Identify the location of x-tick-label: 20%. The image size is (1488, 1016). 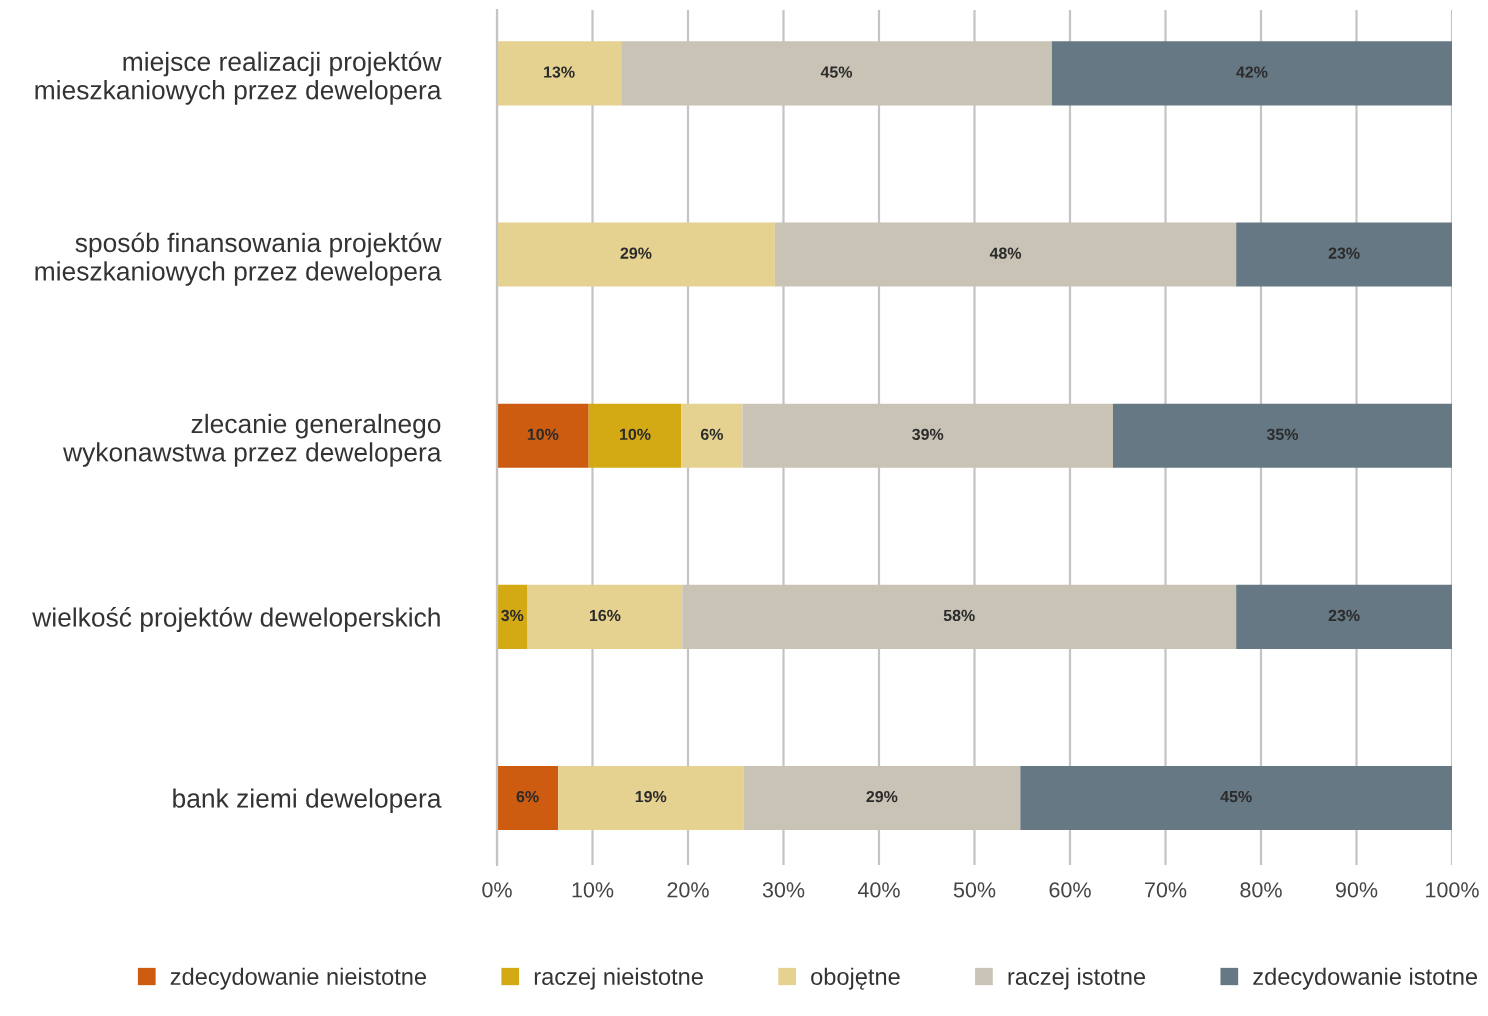
(688, 890).